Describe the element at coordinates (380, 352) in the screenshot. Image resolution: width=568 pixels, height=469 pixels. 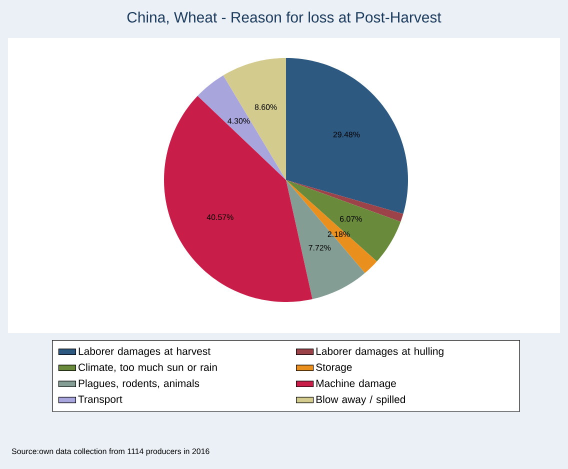
I see `legend-label: Laborer damages at hulling` at that location.